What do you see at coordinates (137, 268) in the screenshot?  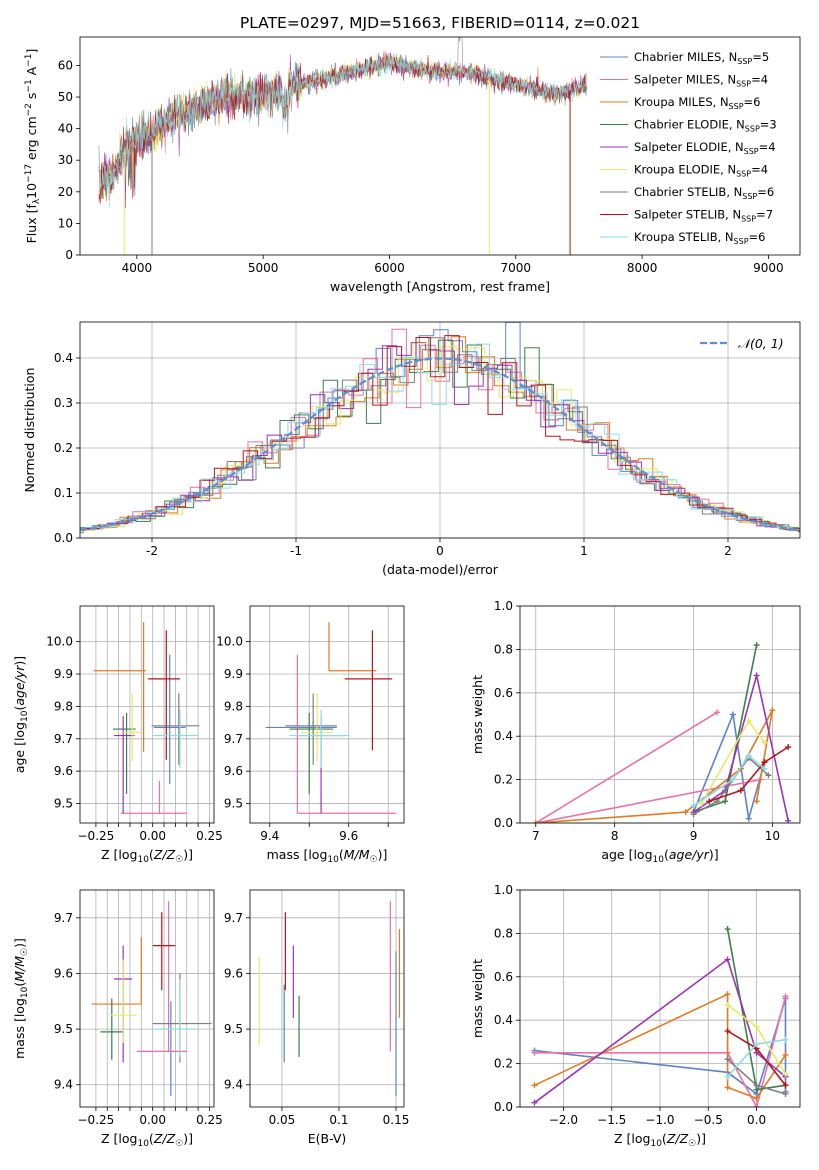 I see `x-tick-label: 4000` at bounding box center [137, 268].